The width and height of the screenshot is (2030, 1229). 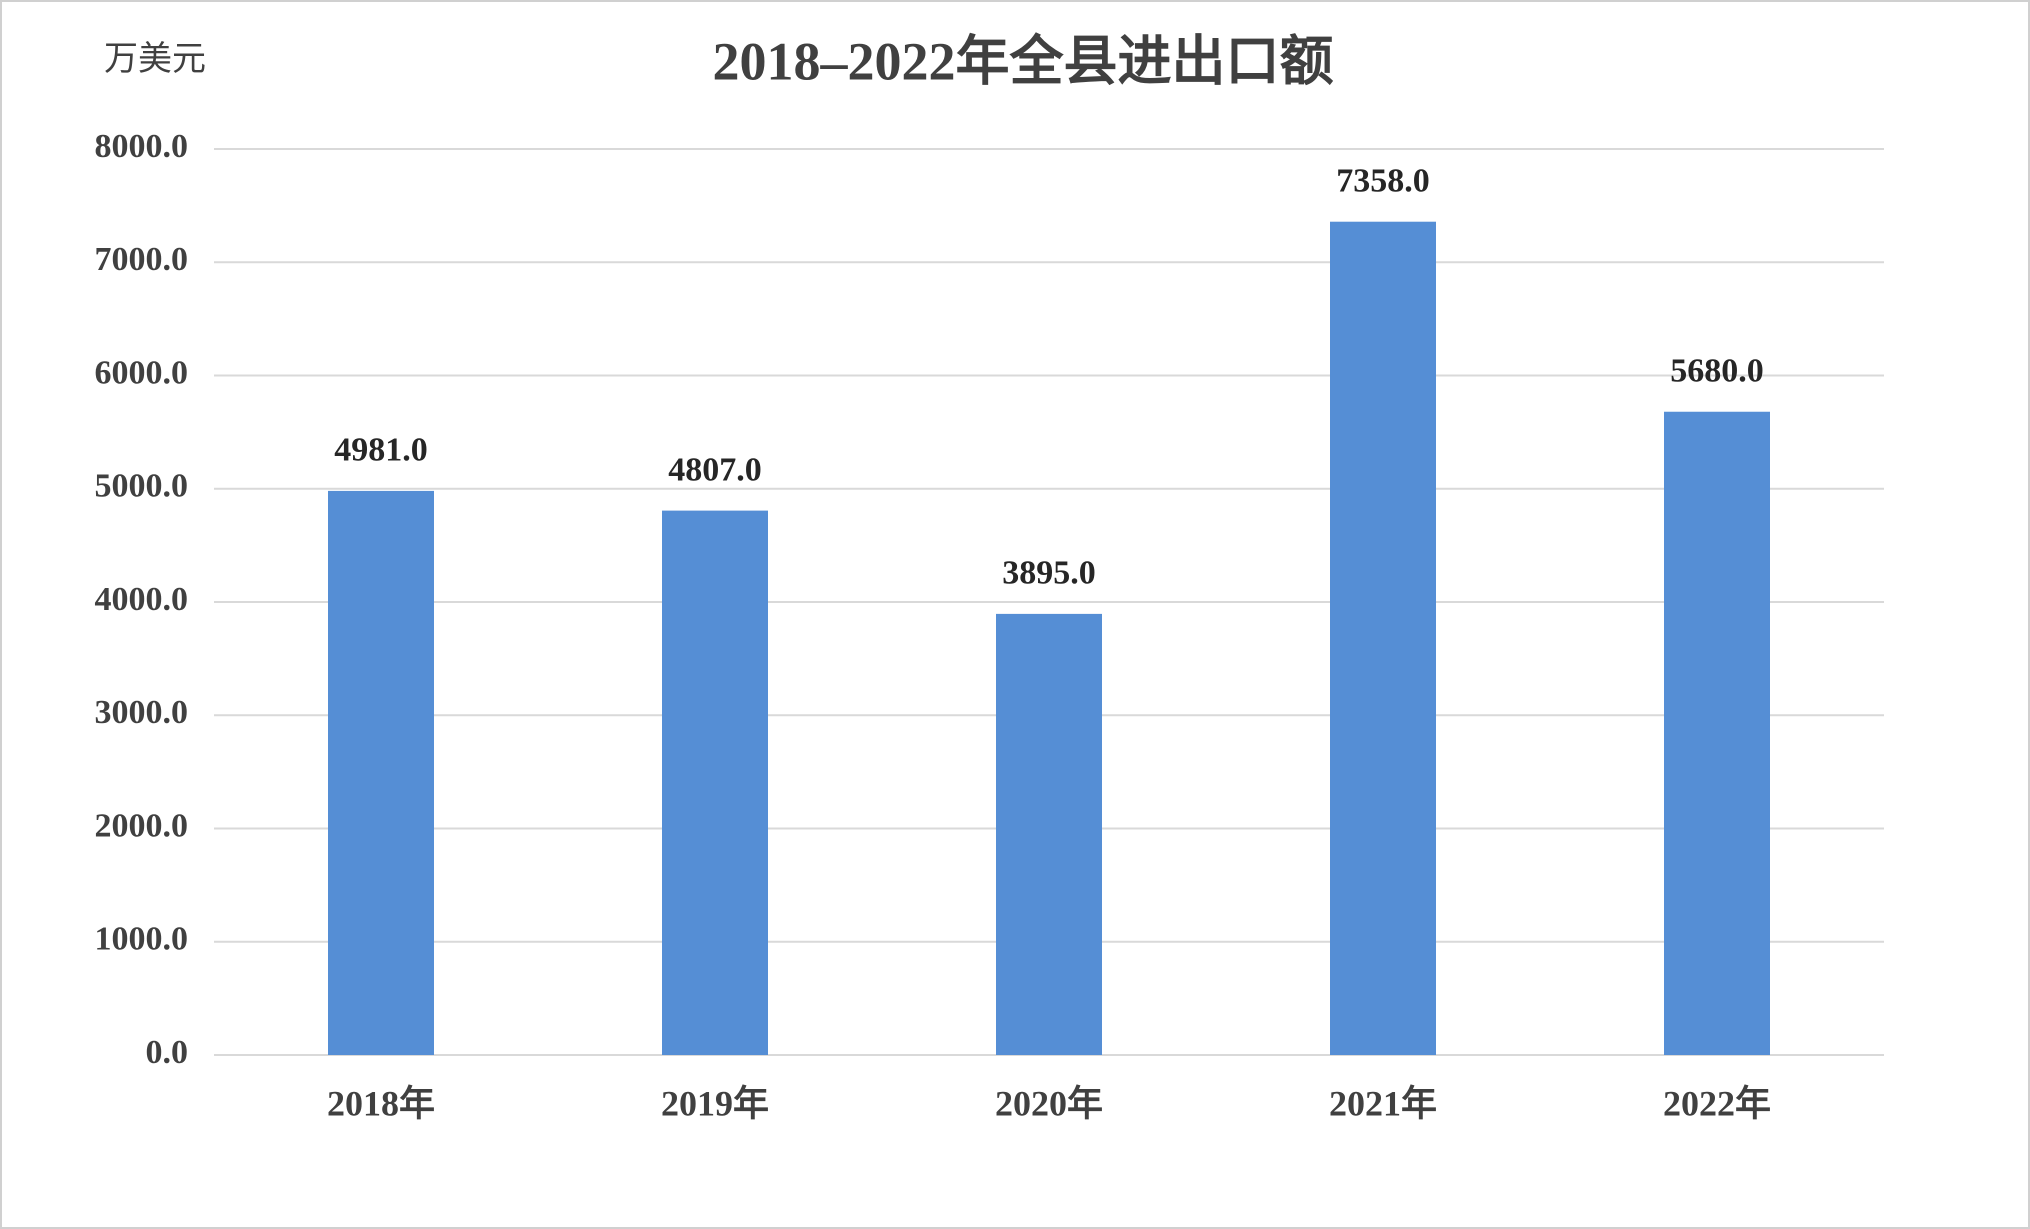 What do you see at coordinates (155, 59) in the screenshot?
I see `y-axis-unit: 万美元` at bounding box center [155, 59].